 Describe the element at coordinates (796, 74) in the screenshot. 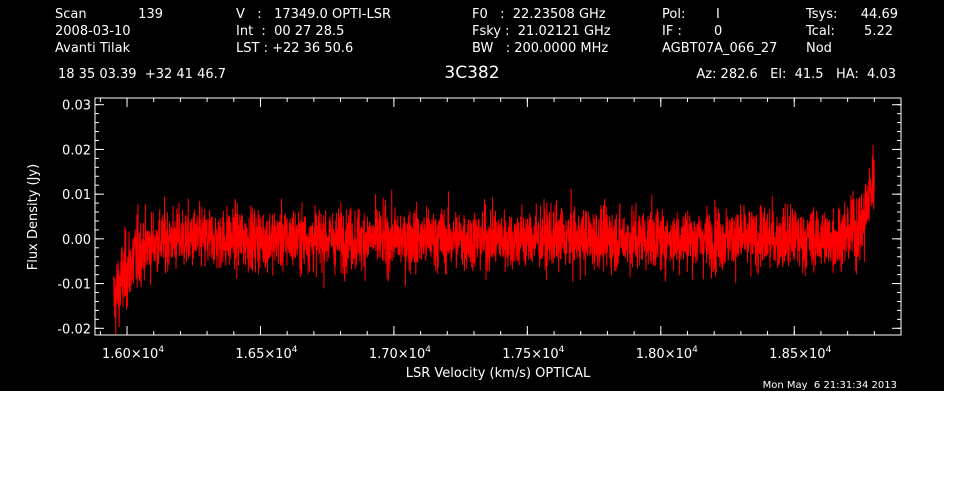

I see `header-az-el-ha: Az: 282.6 El: 41.5 HA: 4.03` at that location.